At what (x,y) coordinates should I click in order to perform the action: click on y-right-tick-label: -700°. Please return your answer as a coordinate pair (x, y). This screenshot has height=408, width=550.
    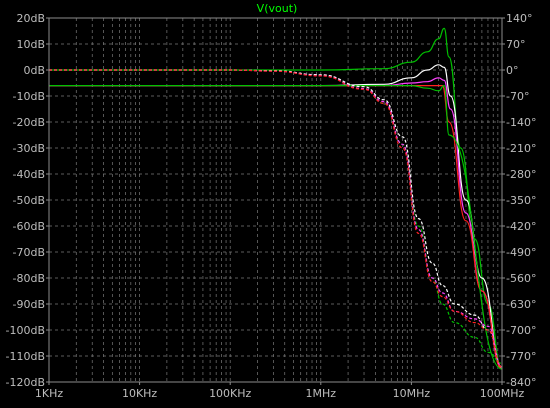
    Looking at the image, I should click on (521, 330).